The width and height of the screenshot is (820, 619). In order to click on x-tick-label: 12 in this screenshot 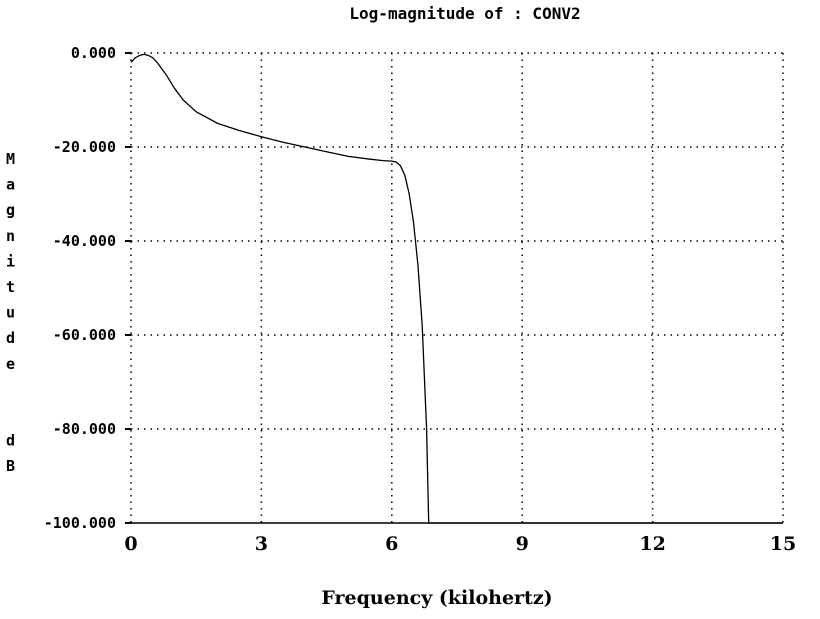, I will do `click(652, 544)`.